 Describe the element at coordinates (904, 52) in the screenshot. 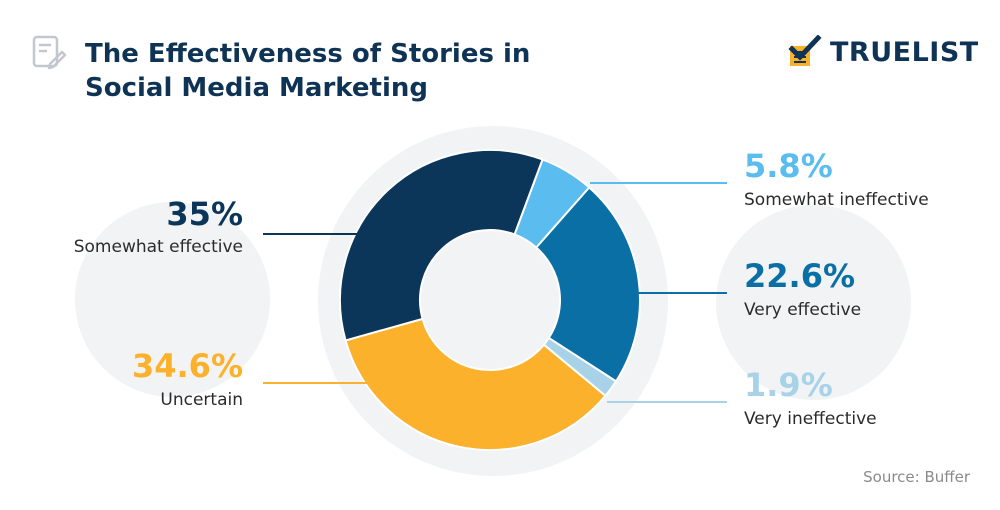

I see `brand-name: TRUELIST` at that location.